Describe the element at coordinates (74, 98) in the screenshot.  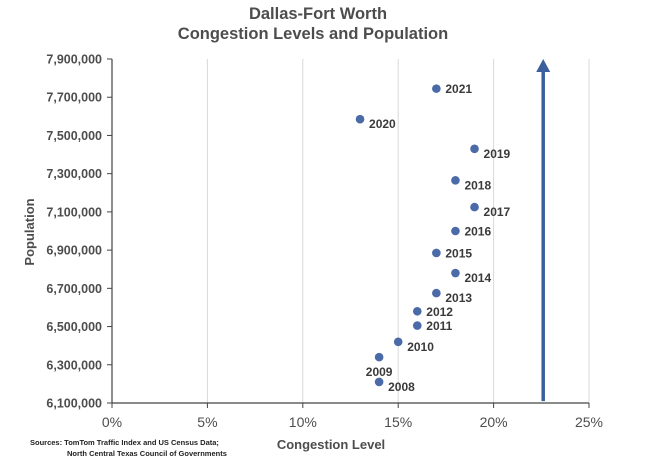
I see `y-tick-label: 7,700,000` at that location.